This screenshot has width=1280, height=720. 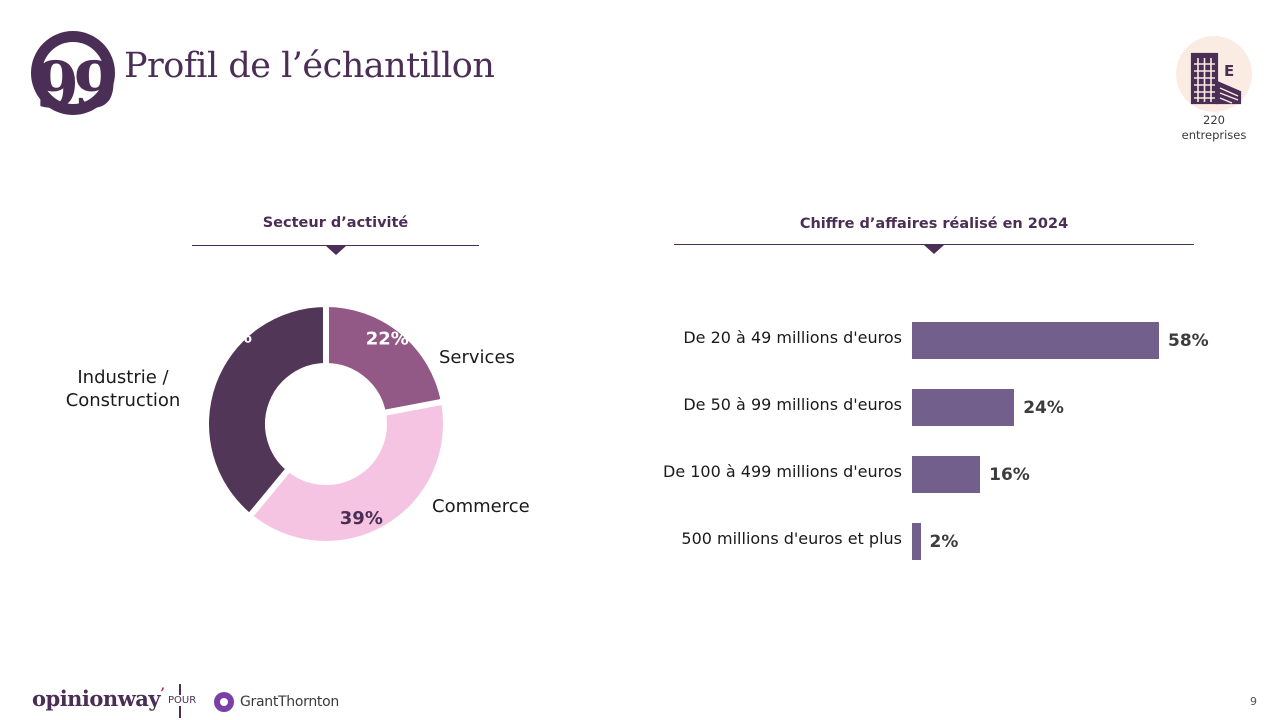 What do you see at coordinates (347, 472) in the screenshot?
I see `donut-slice-commerce` at bounding box center [347, 472].